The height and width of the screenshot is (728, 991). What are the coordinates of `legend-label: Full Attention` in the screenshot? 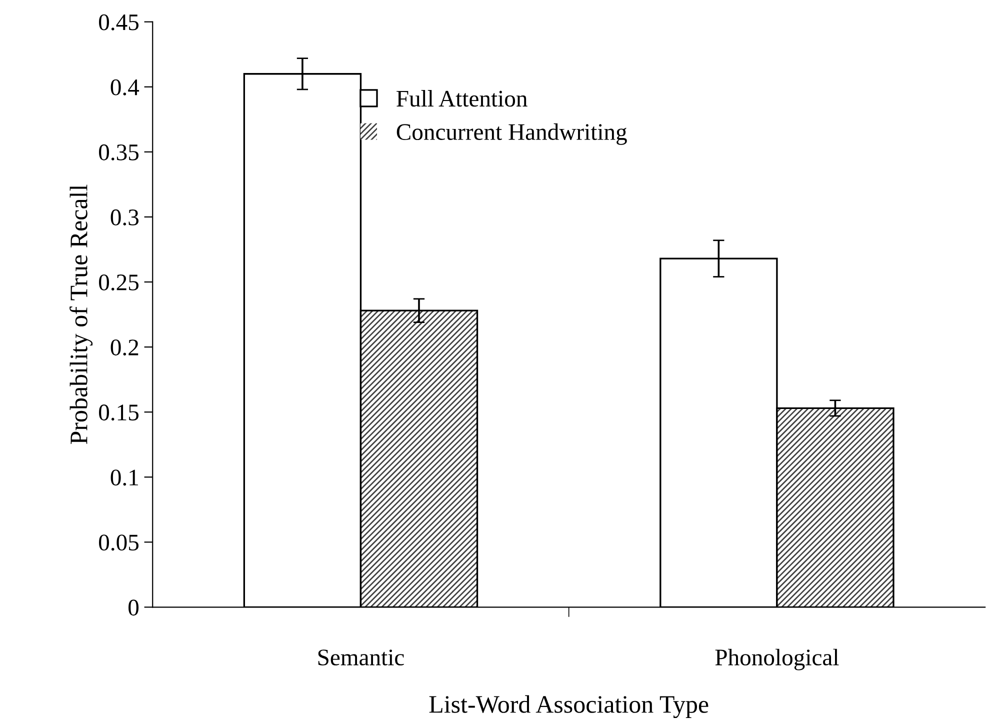 It's located at (462, 98).